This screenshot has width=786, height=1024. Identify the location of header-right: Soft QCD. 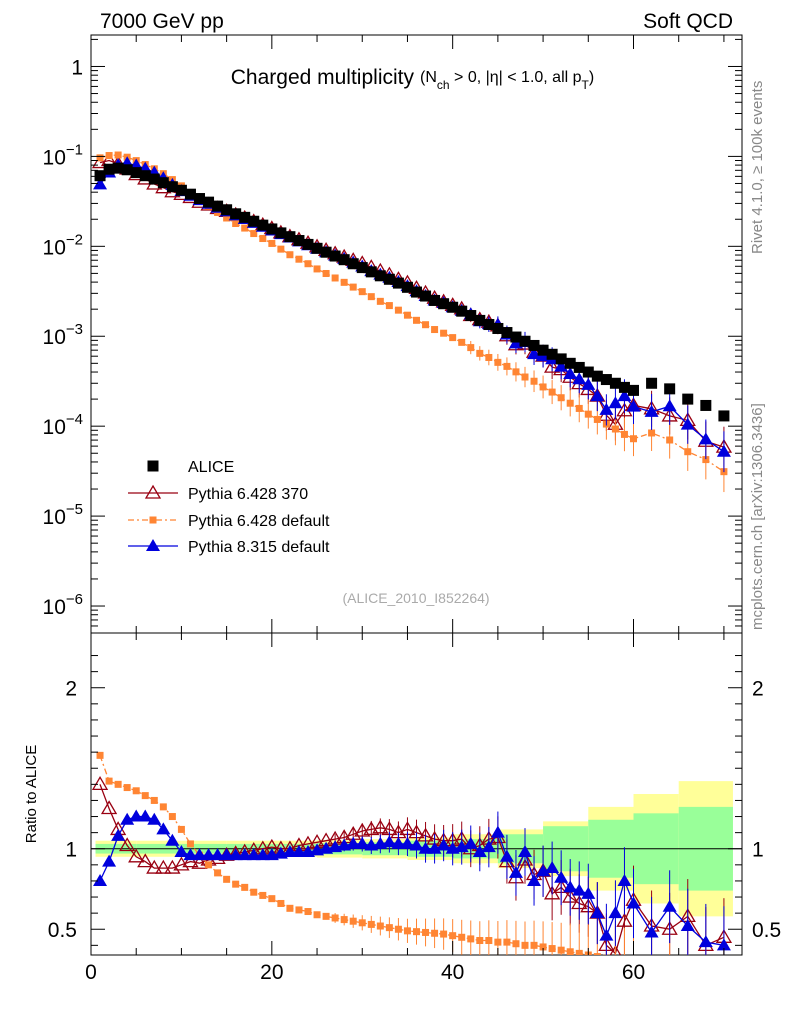
(688, 21).